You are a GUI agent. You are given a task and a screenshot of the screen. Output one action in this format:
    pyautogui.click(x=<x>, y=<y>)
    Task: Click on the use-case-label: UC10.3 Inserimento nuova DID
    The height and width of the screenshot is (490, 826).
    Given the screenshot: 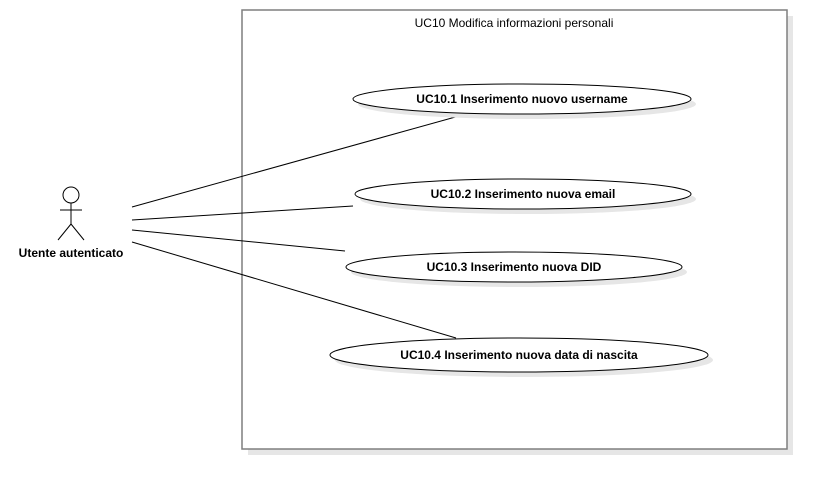 What is the action you would take?
    pyautogui.click(x=514, y=267)
    